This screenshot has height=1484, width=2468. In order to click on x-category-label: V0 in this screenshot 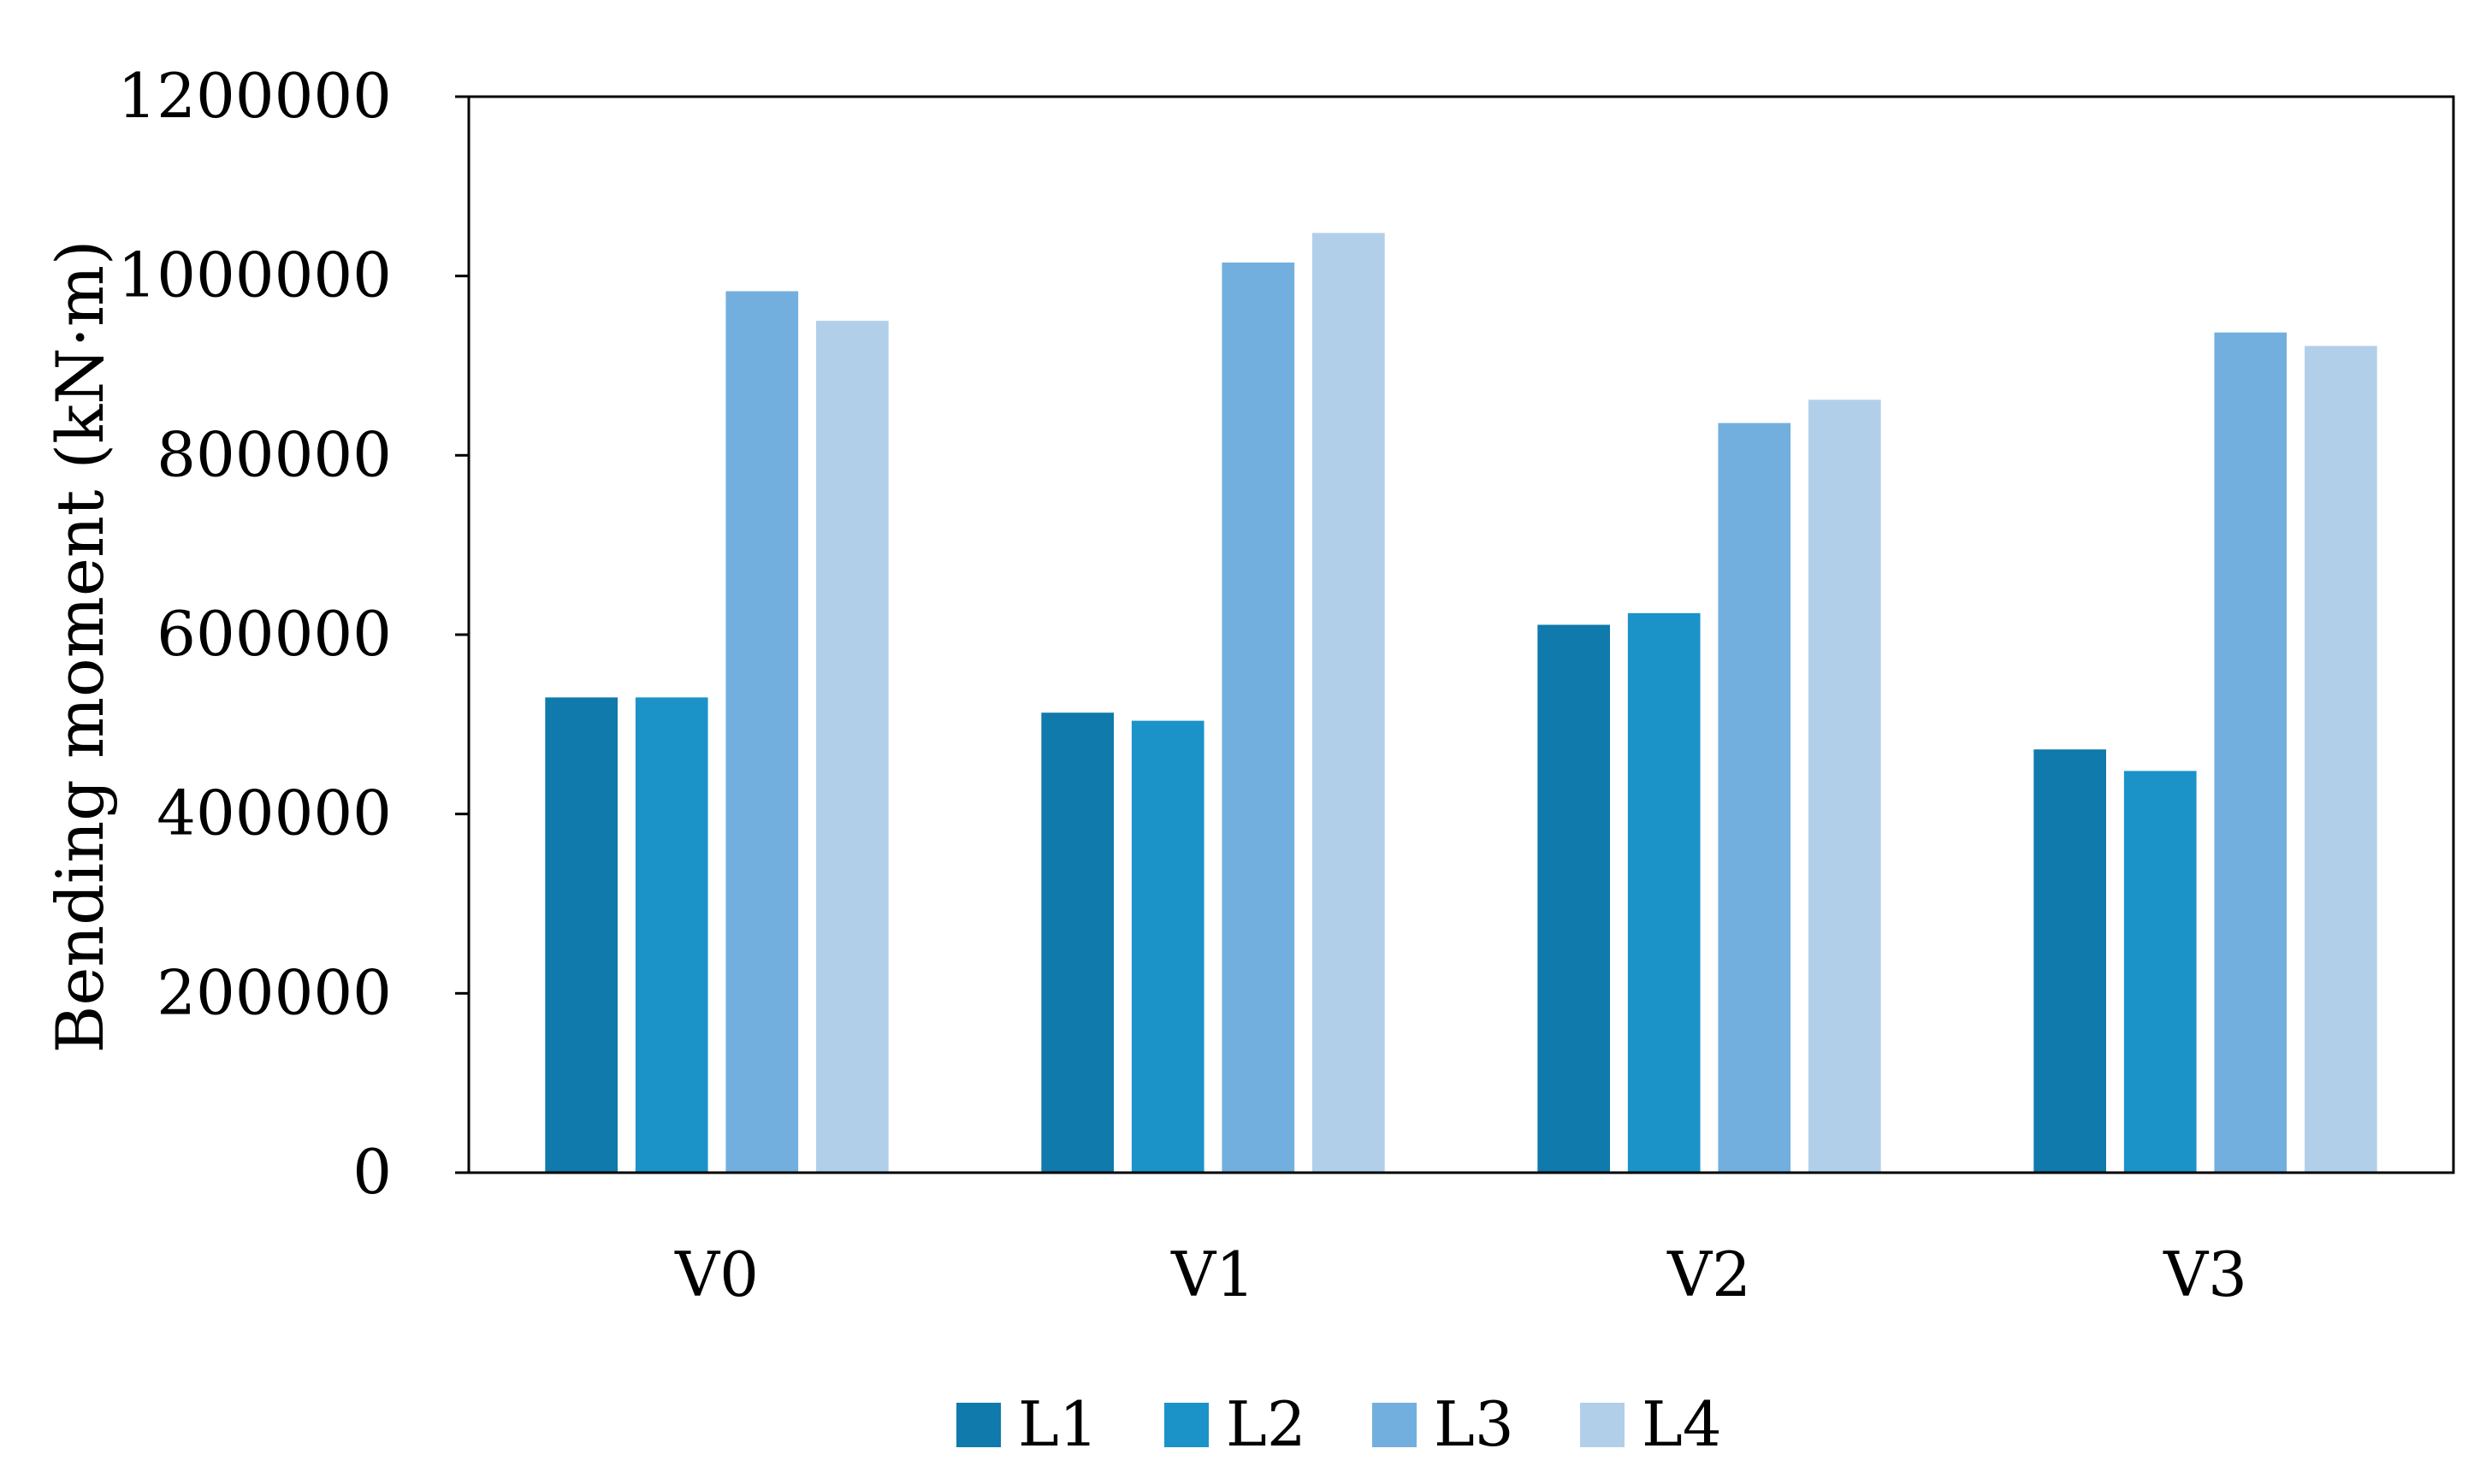, I will do `click(716, 1274)`.